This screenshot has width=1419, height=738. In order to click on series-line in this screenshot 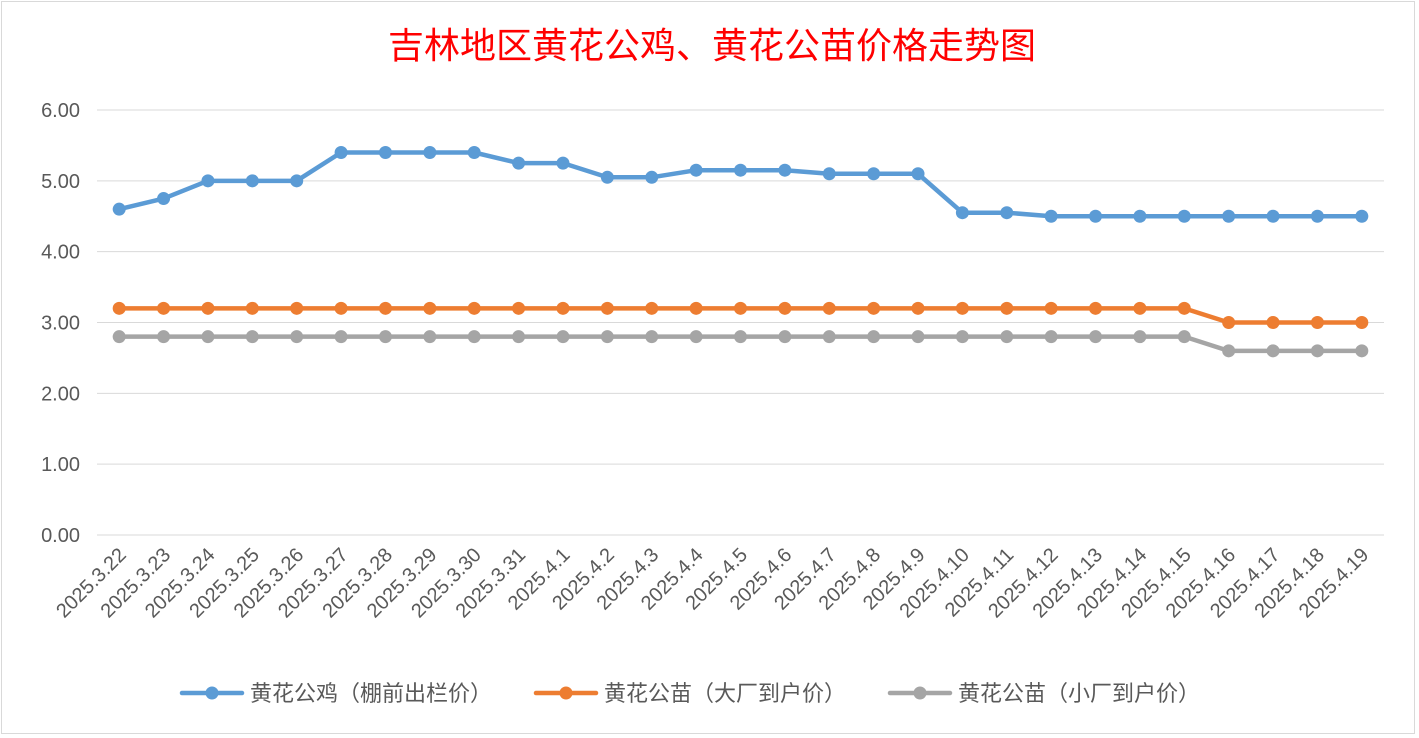, I will do `click(740, 184)`.